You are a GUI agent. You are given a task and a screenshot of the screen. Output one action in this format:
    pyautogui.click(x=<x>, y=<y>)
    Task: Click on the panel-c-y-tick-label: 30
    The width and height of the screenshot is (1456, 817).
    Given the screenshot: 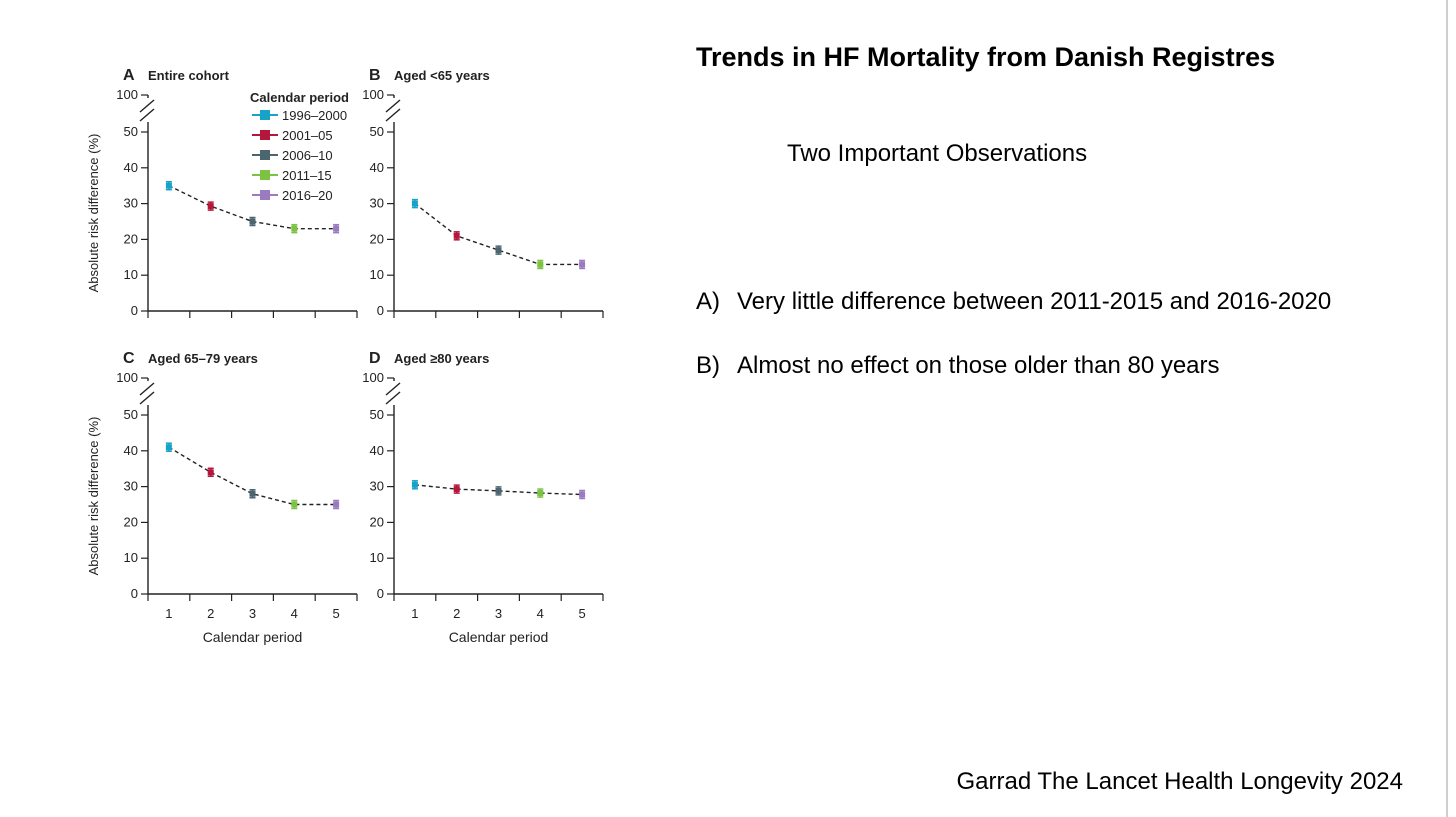 What is the action you would take?
    pyautogui.click(x=131, y=486)
    